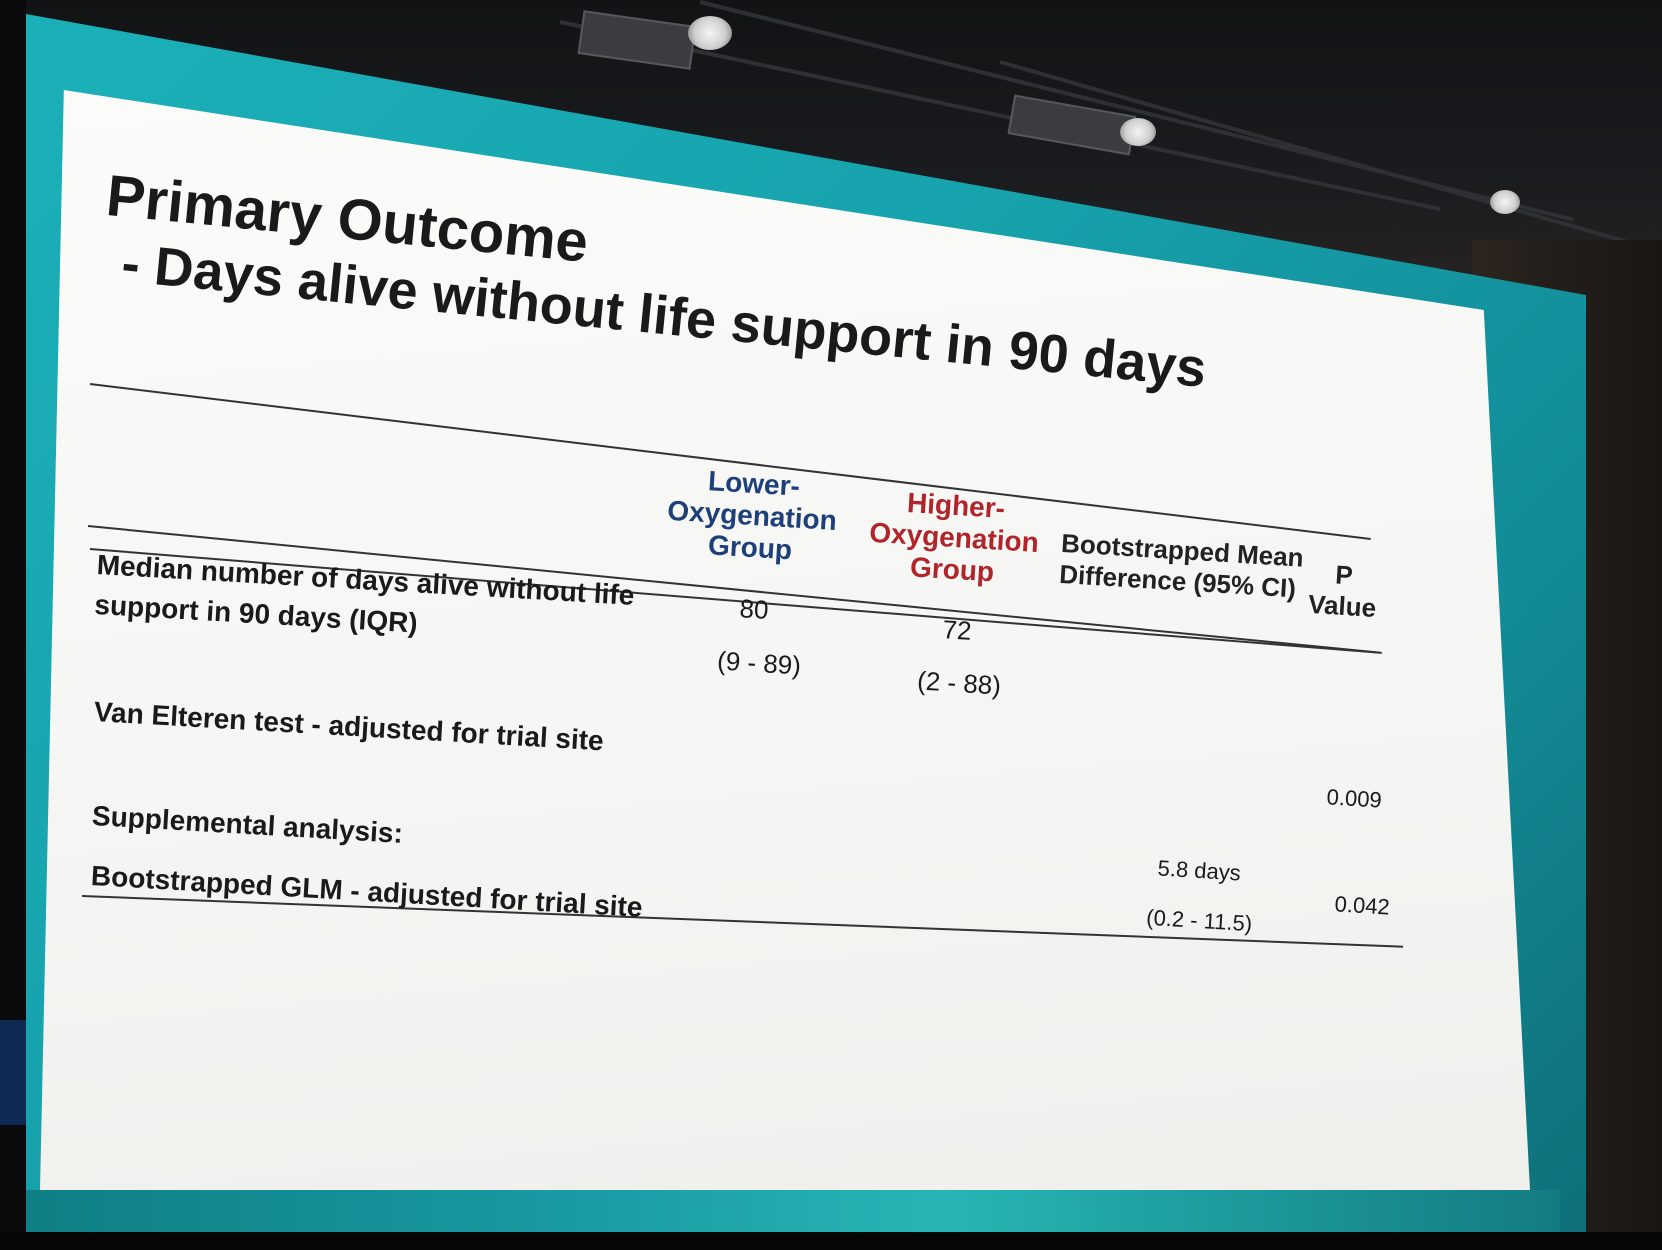  Describe the element at coordinates (1354, 798) in the screenshot. I see `van-elteren-p-value: 0.009` at that location.